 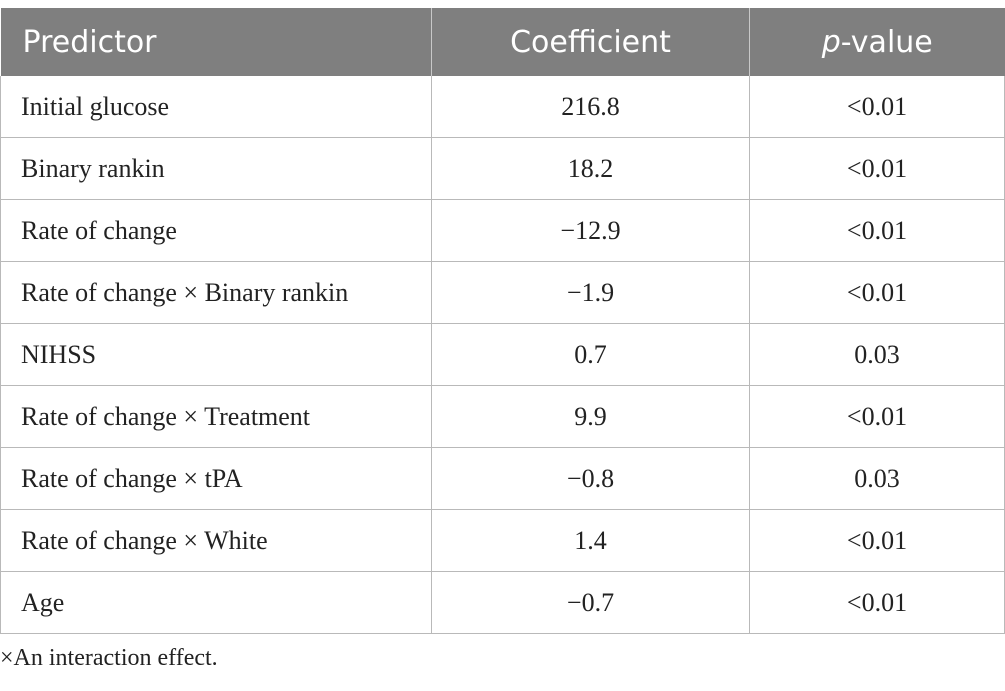 I want to click on cell-coefficient: 18.2, so click(x=590, y=168).